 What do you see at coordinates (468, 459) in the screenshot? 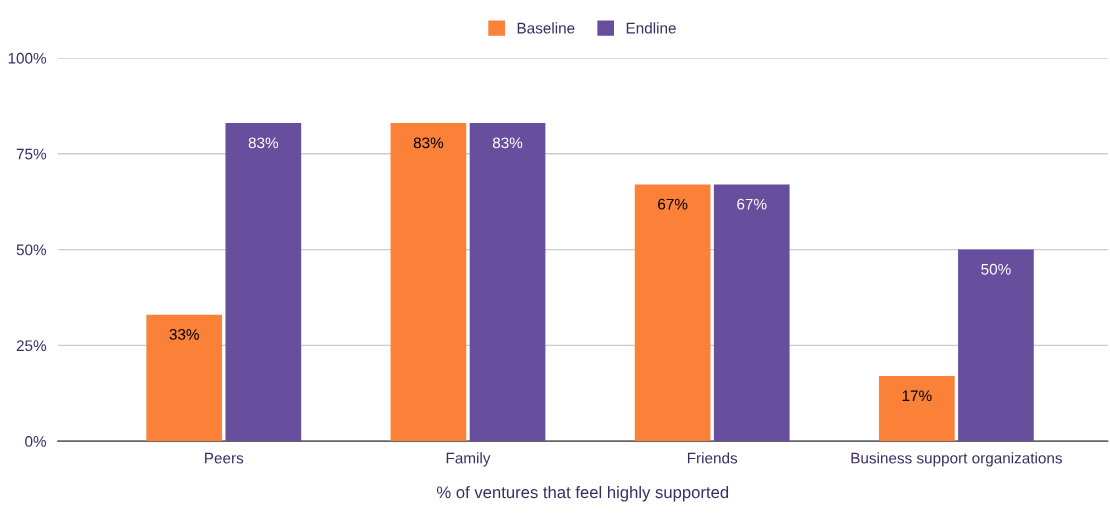
I see `x-tick-label: Family` at bounding box center [468, 459].